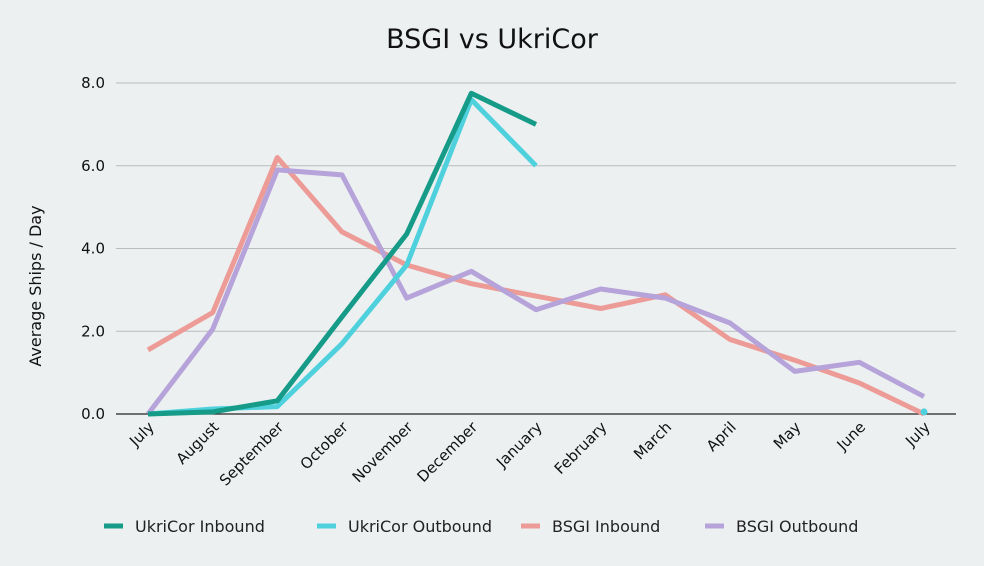 The width and height of the screenshot is (984, 566). What do you see at coordinates (721, 436) in the screenshot?
I see `x-tick-label: April` at bounding box center [721, 436].